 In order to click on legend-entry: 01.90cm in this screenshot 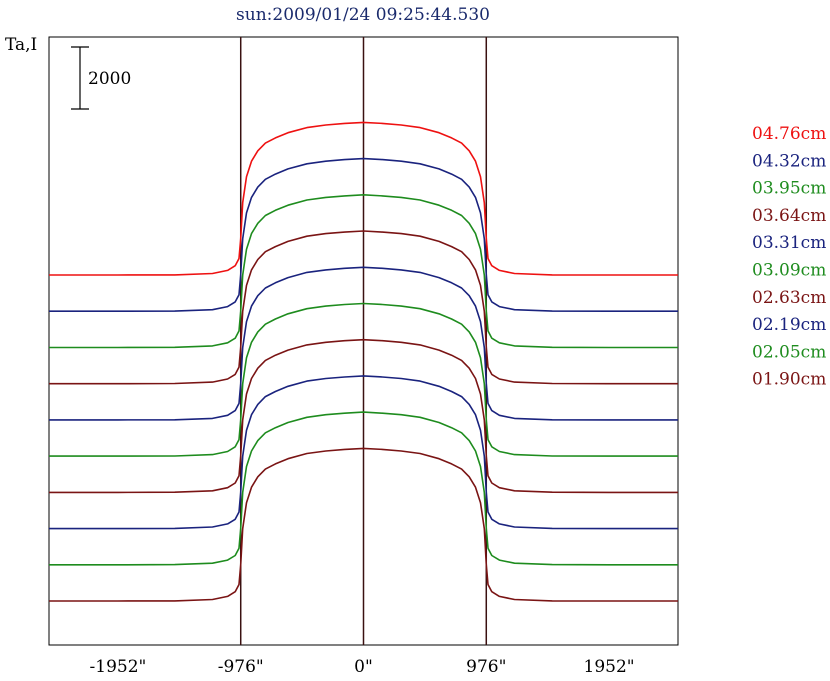, I will do `click(789, 380)`.